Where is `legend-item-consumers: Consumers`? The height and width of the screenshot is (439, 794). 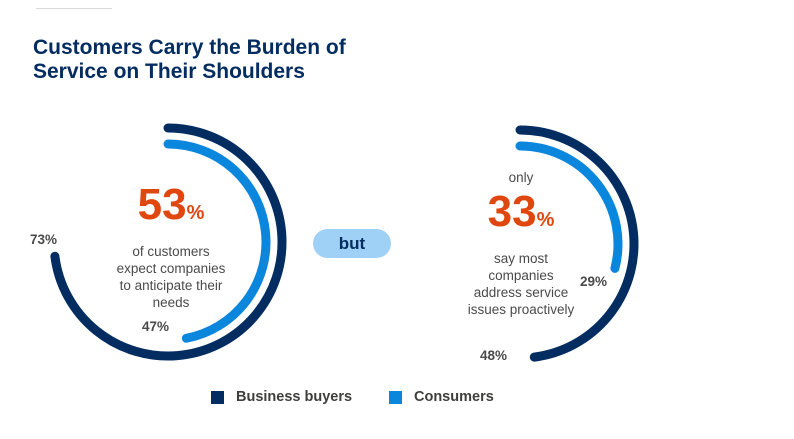
legend-item-consumers: Consumers is located at coordinates (441, 397).